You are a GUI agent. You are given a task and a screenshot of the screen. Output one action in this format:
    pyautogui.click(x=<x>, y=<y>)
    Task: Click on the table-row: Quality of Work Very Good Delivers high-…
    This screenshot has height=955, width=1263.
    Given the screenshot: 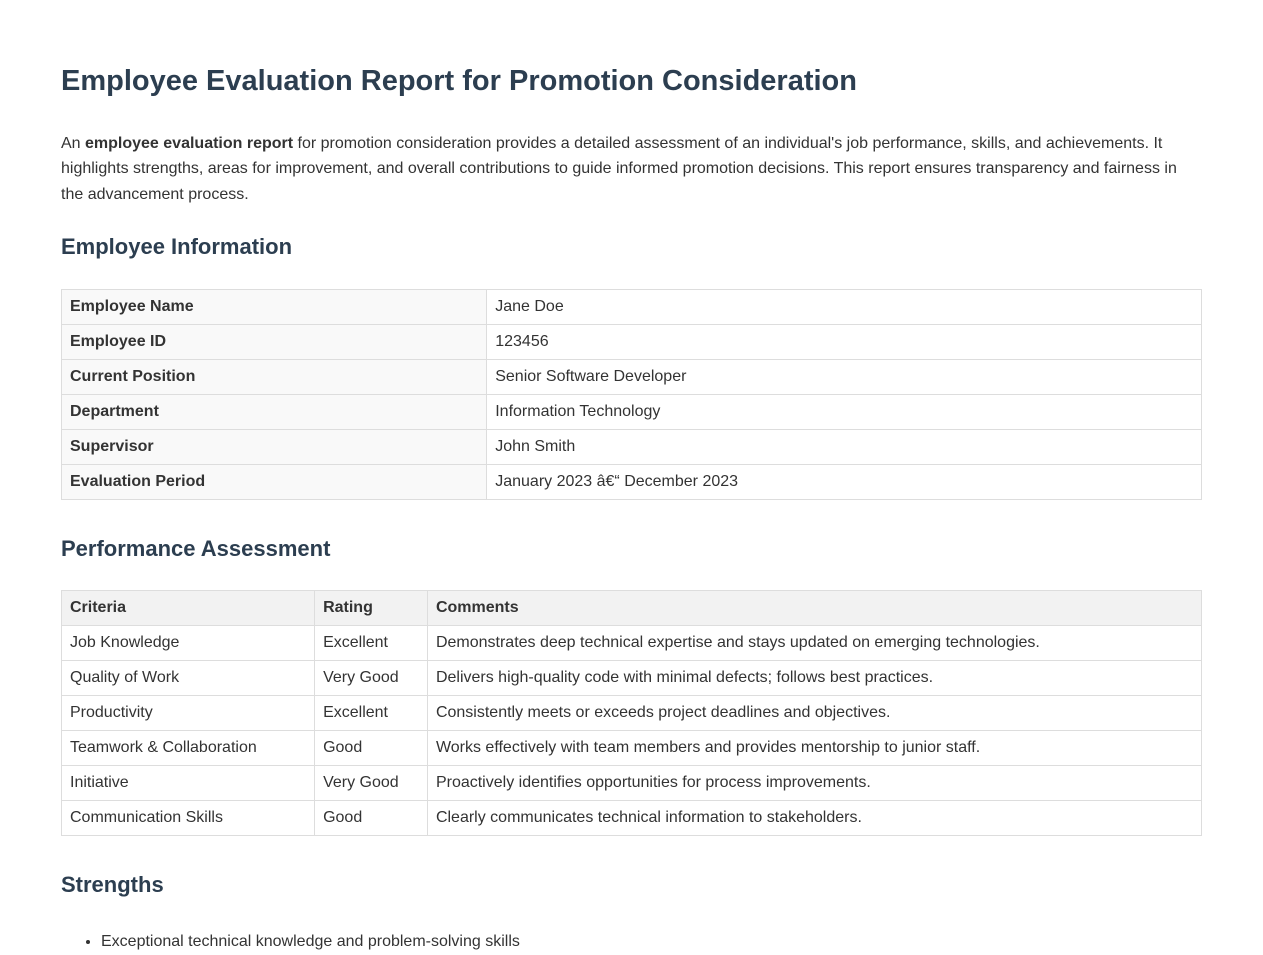 What is the action you would take?
    pyautogui.click(x=631, y=678)
    